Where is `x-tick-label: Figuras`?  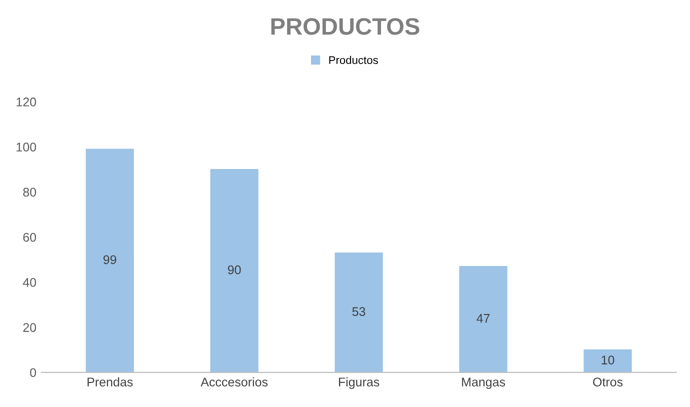
x-tick-label: Figuras is located at coordinates (359, 383).